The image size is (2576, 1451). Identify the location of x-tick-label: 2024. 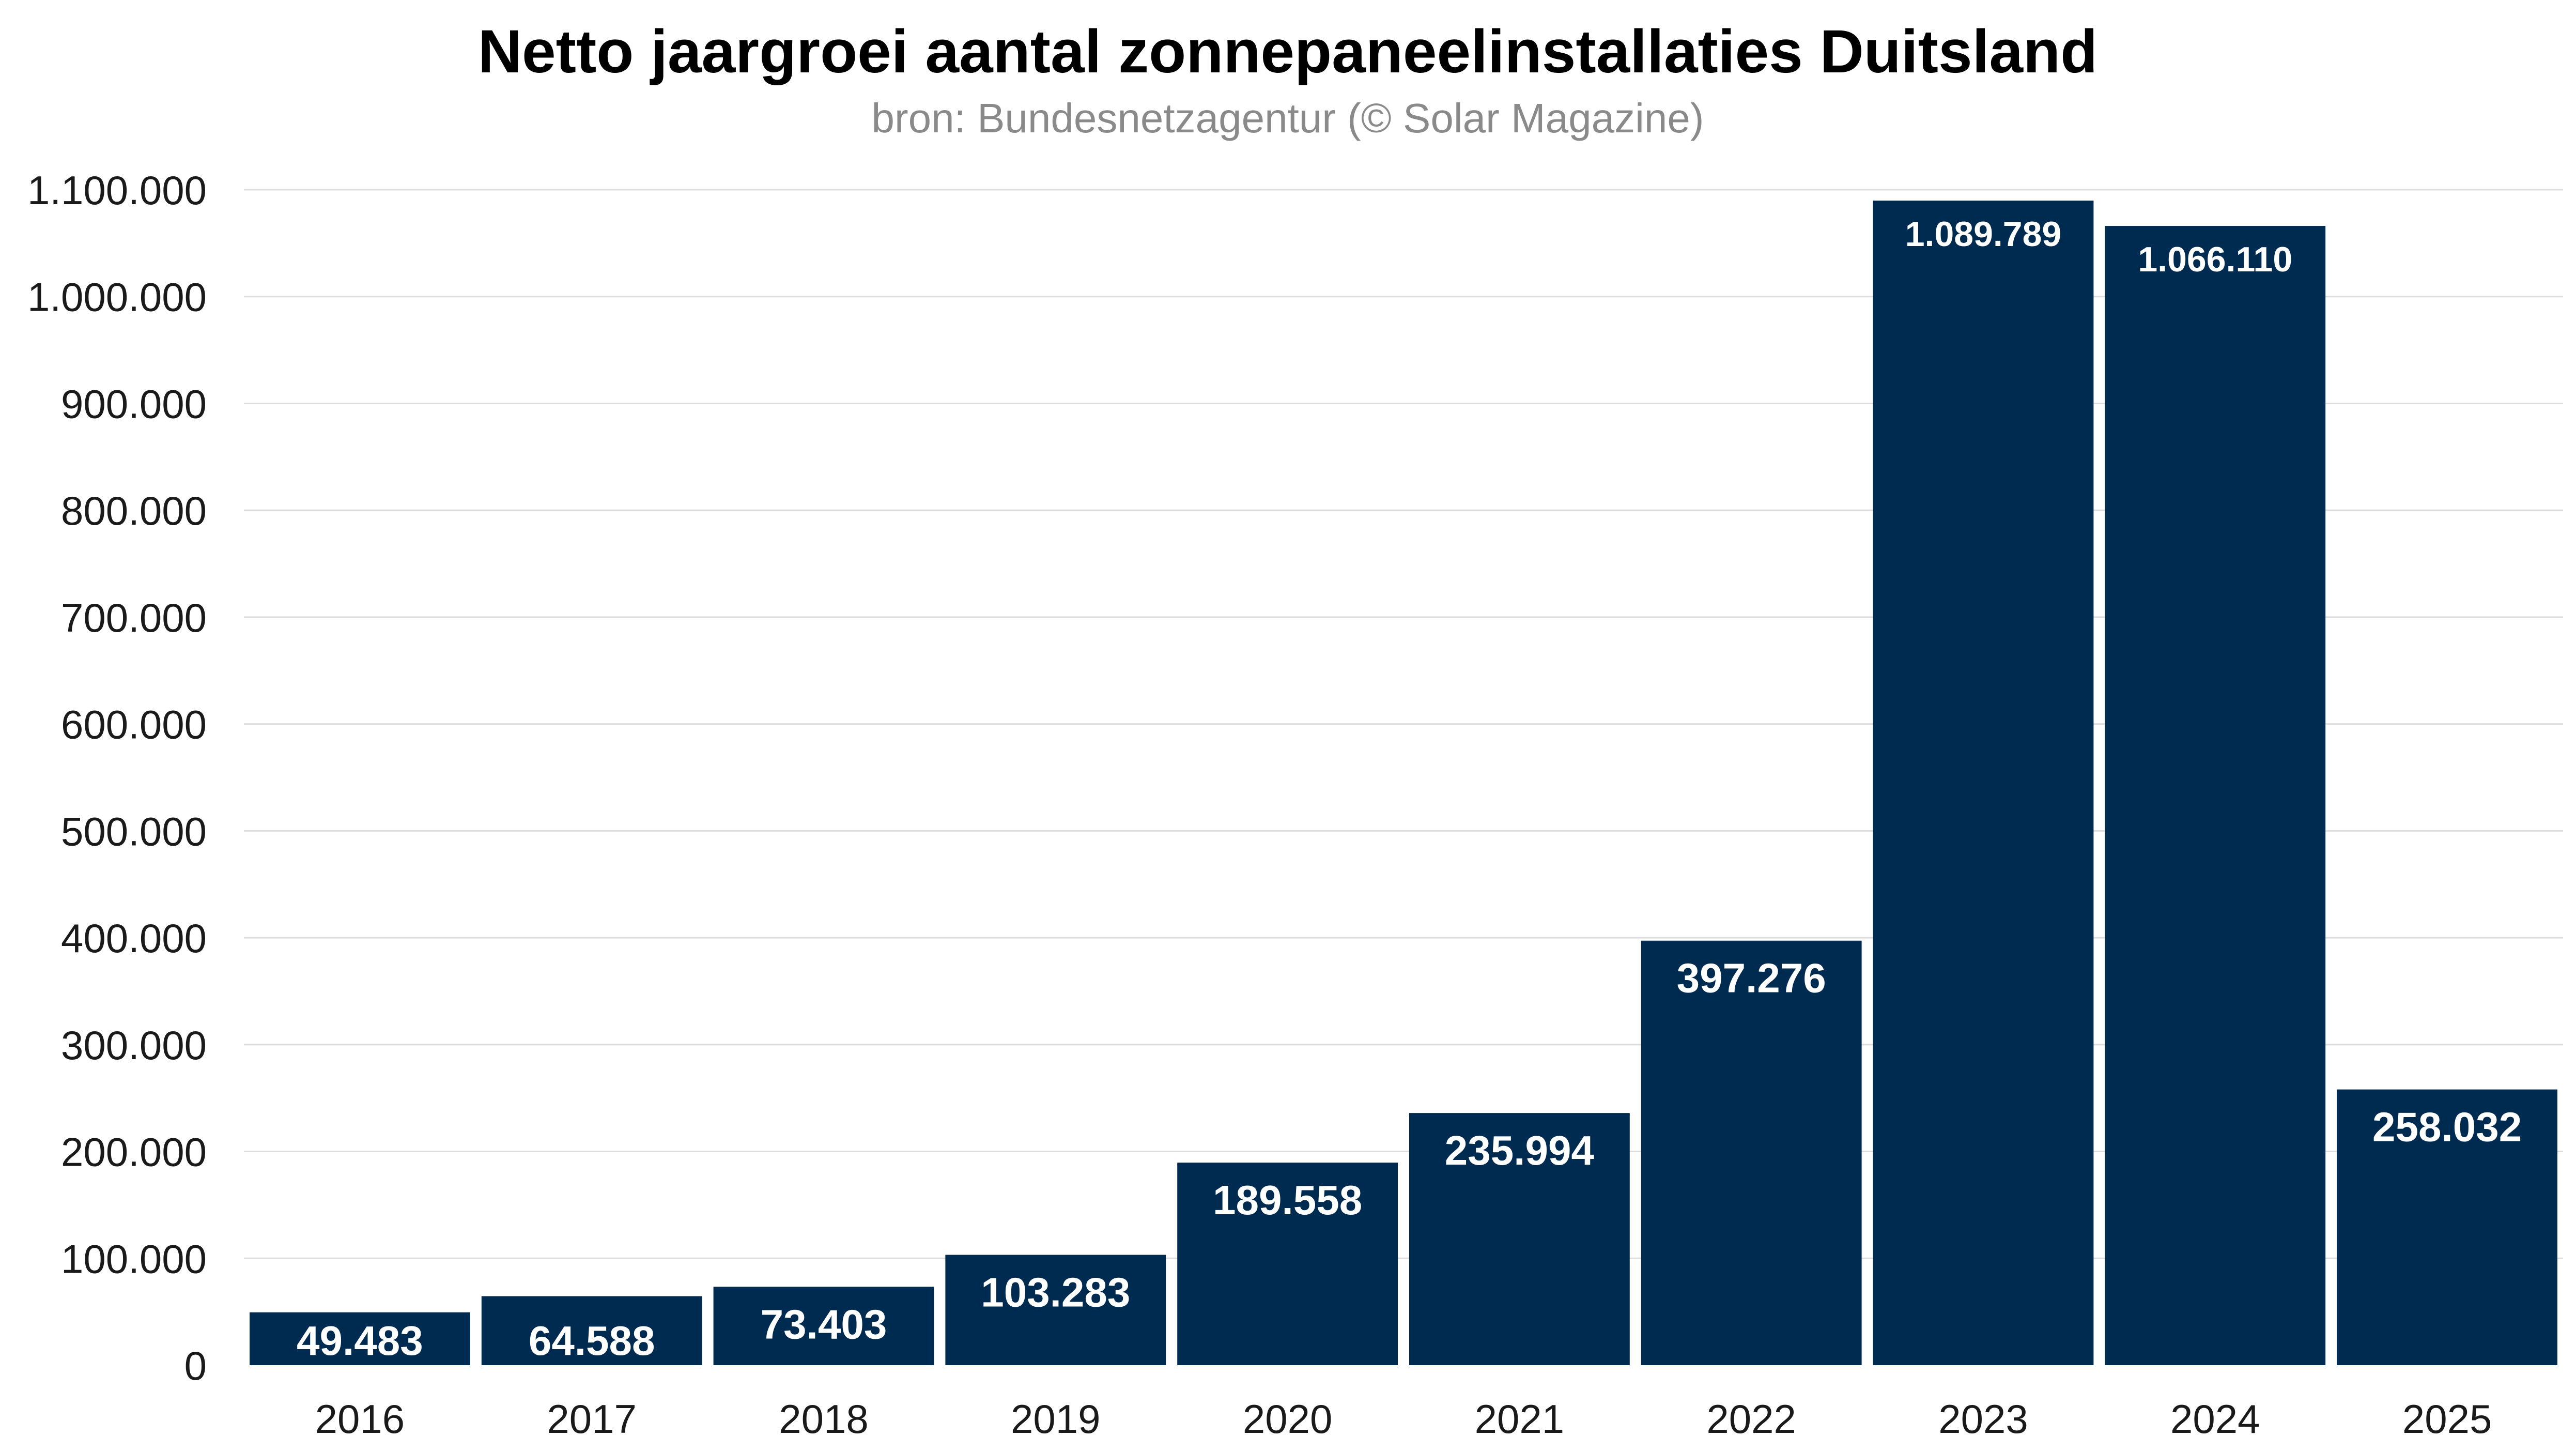
(2215, 1419).